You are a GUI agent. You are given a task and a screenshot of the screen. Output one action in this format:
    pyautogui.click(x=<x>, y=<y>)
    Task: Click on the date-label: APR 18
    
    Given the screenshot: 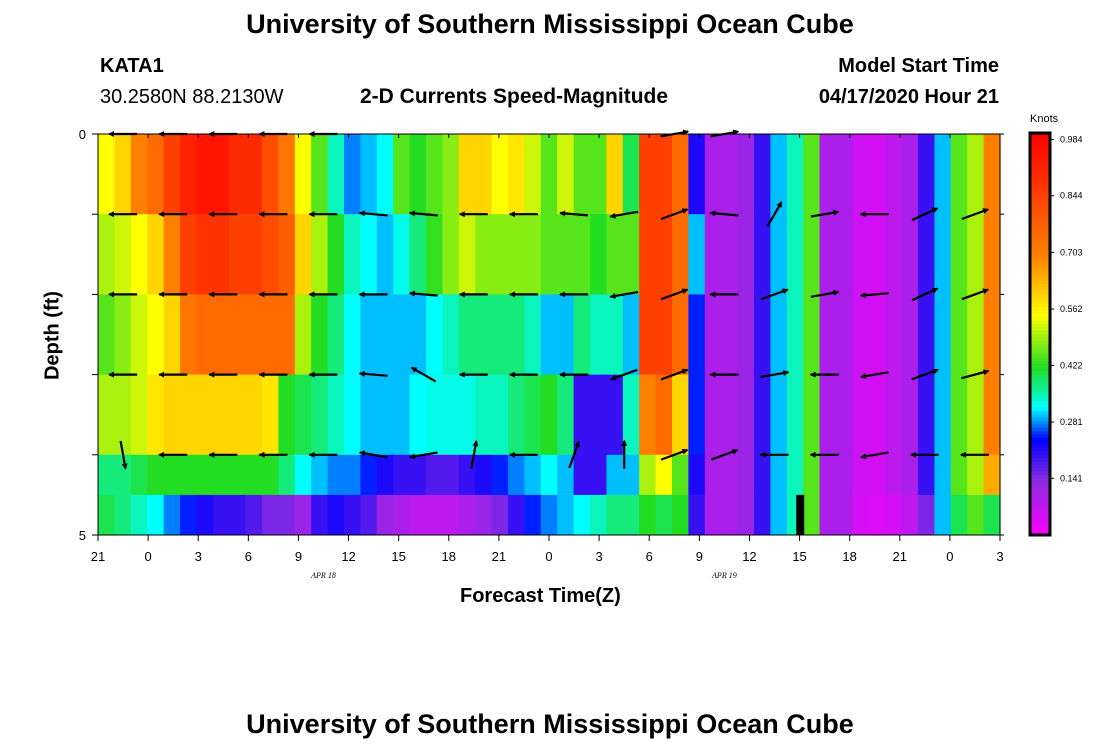 What is the action you would take?
    pyautogui.click(x=323, y=575)
    